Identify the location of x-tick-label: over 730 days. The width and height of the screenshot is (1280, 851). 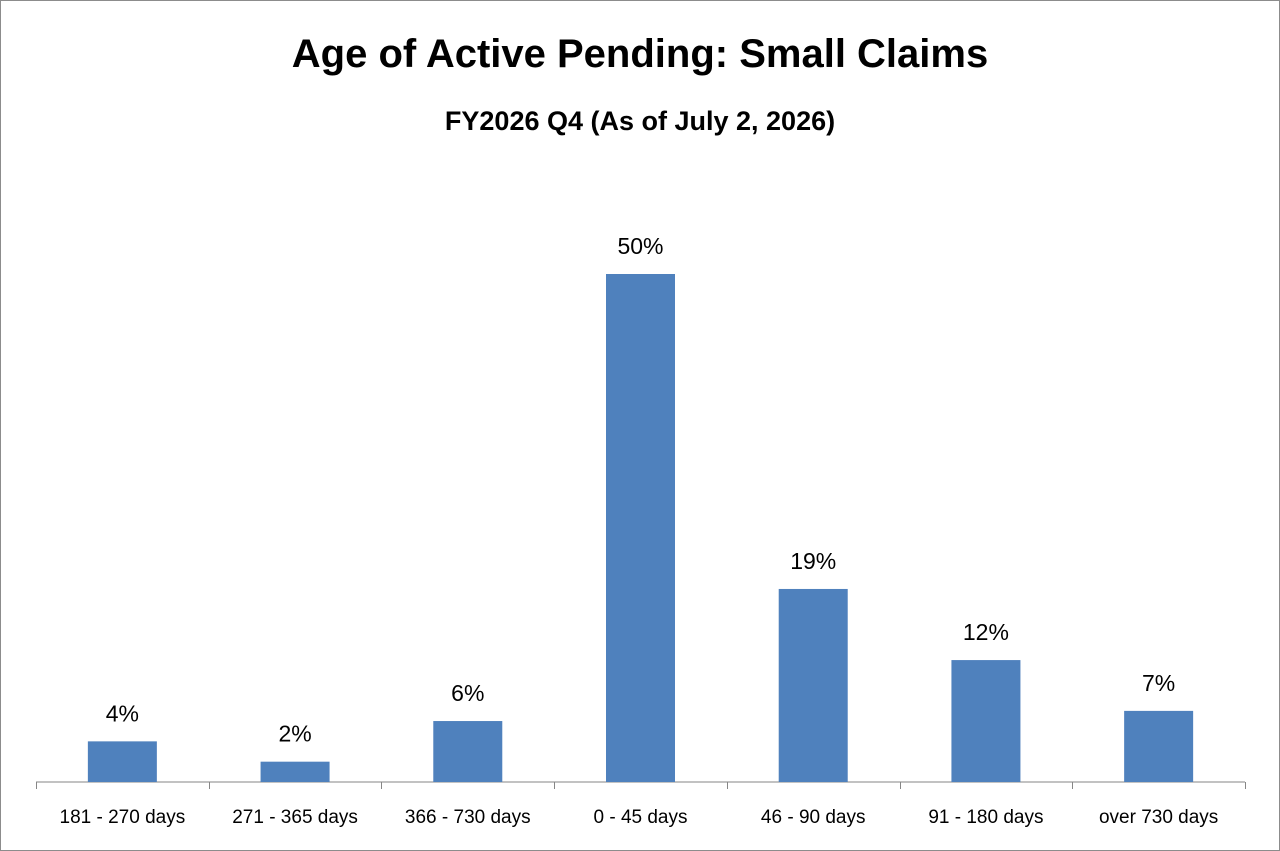
(1158, 817).